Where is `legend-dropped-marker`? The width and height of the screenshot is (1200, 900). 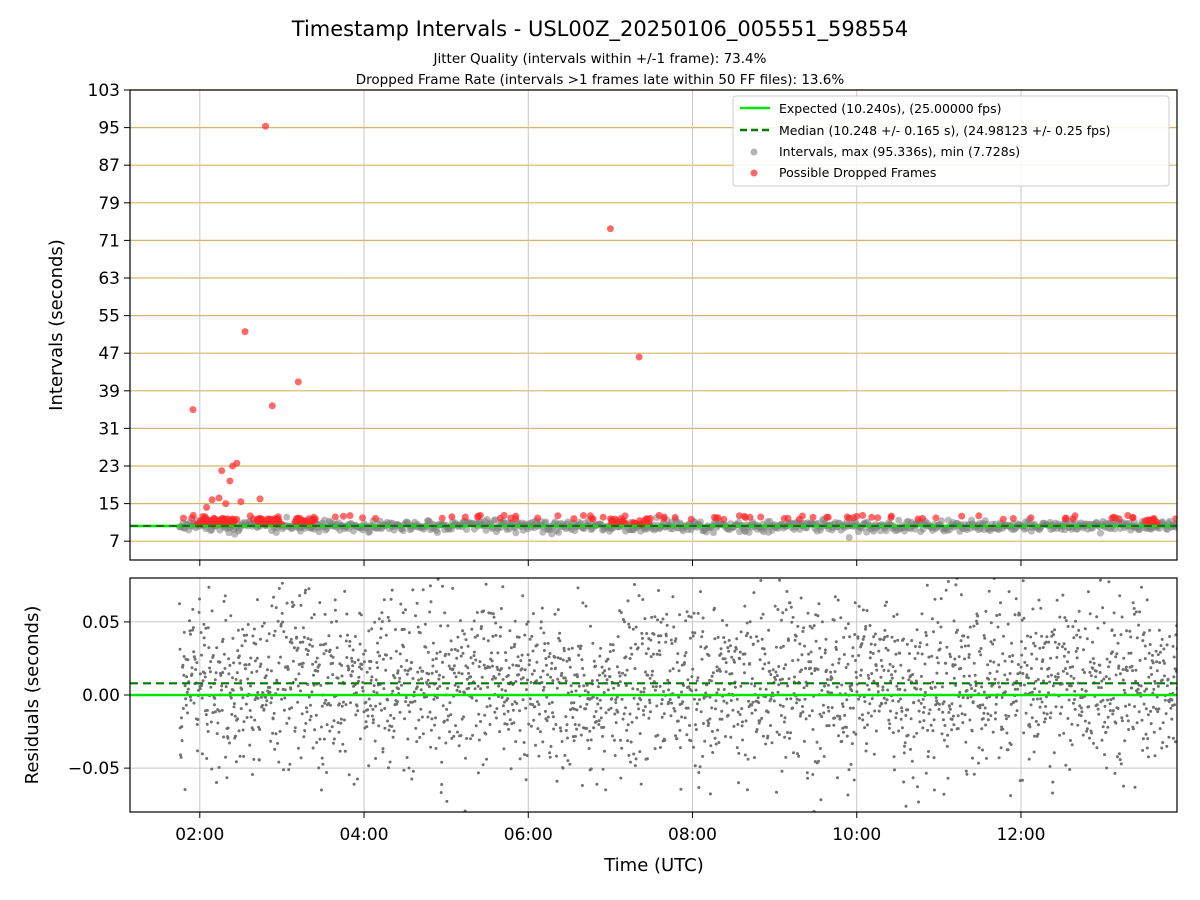 legend-dropped-marker is located at coordinates (754, 173).